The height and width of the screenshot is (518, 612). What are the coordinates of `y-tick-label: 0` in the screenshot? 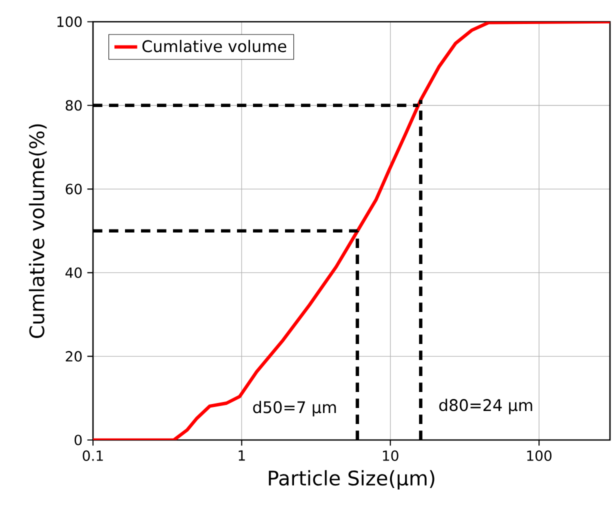 It's located at (78, 440).